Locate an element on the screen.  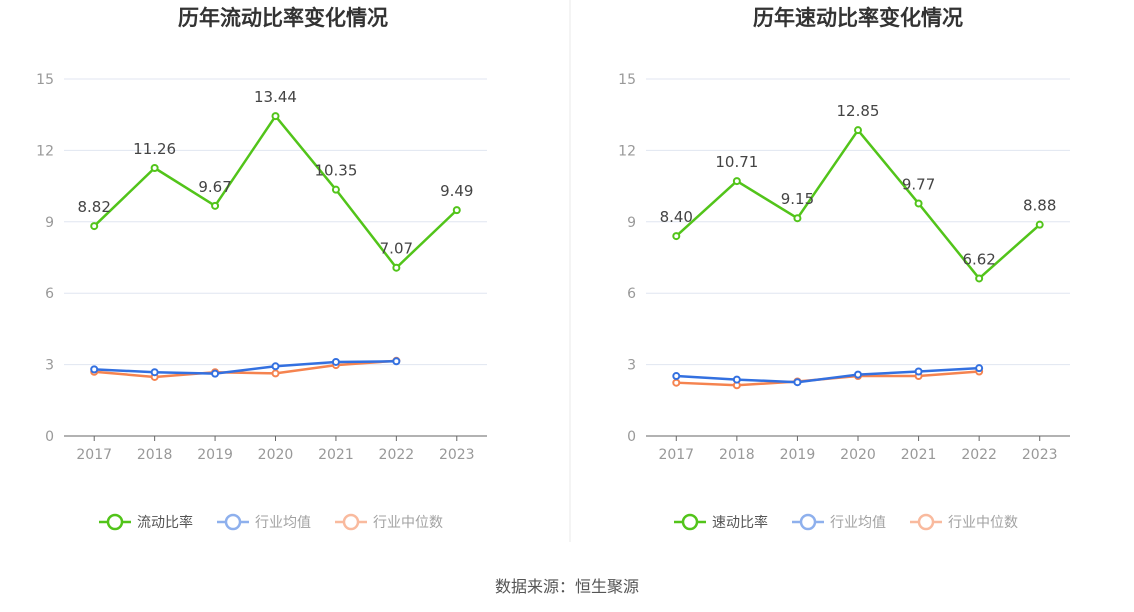
data-label: 6.62 is located at coordinates (978, 259).